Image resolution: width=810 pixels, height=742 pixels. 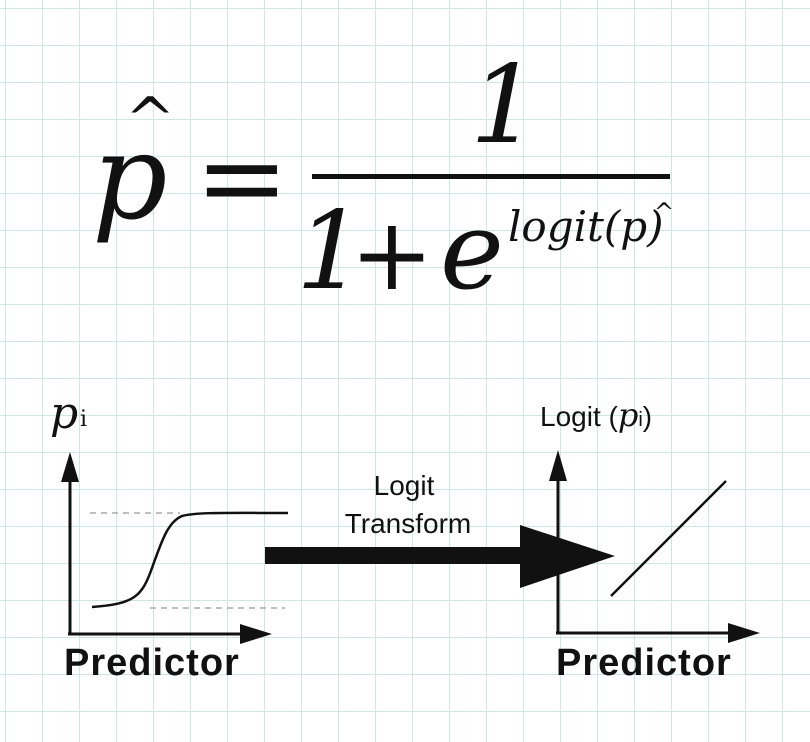 I want to click on right-y-axis-label: Logit (pi), so click(x=596, y=415).